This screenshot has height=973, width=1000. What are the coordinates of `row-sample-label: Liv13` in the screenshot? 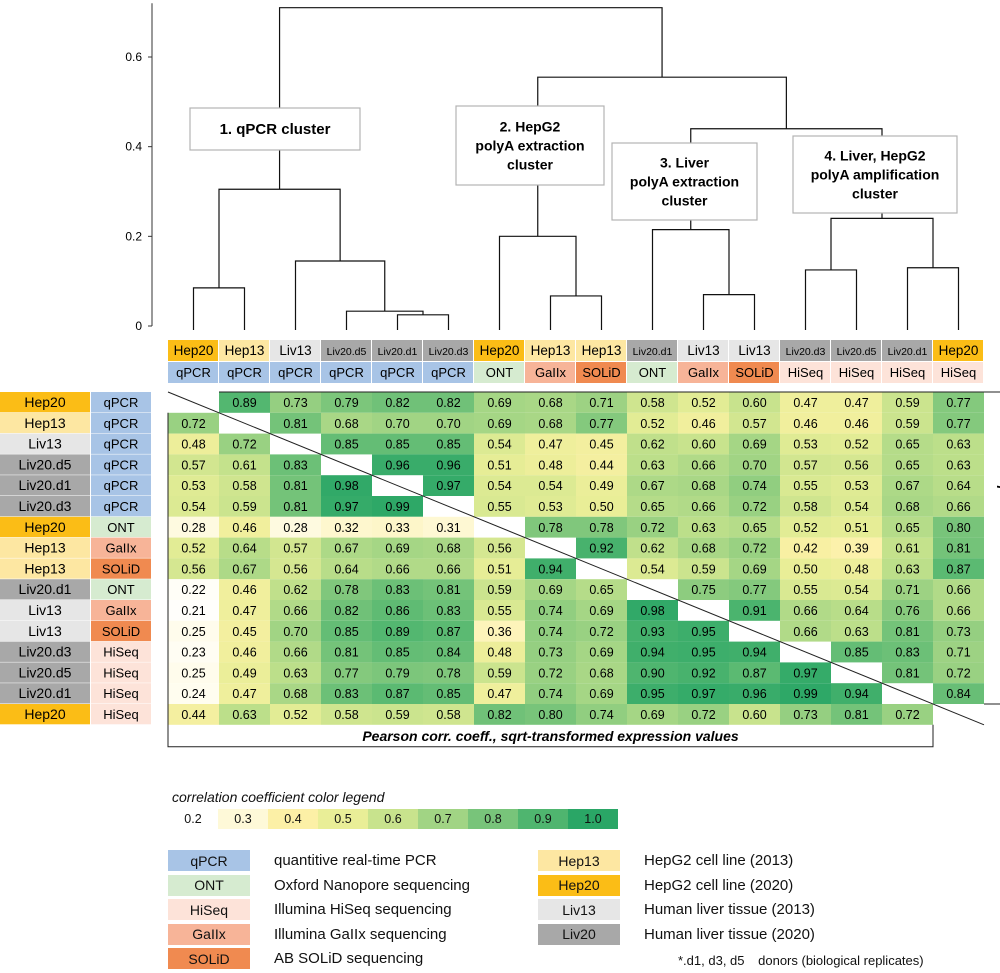 It's located at (45, 631).